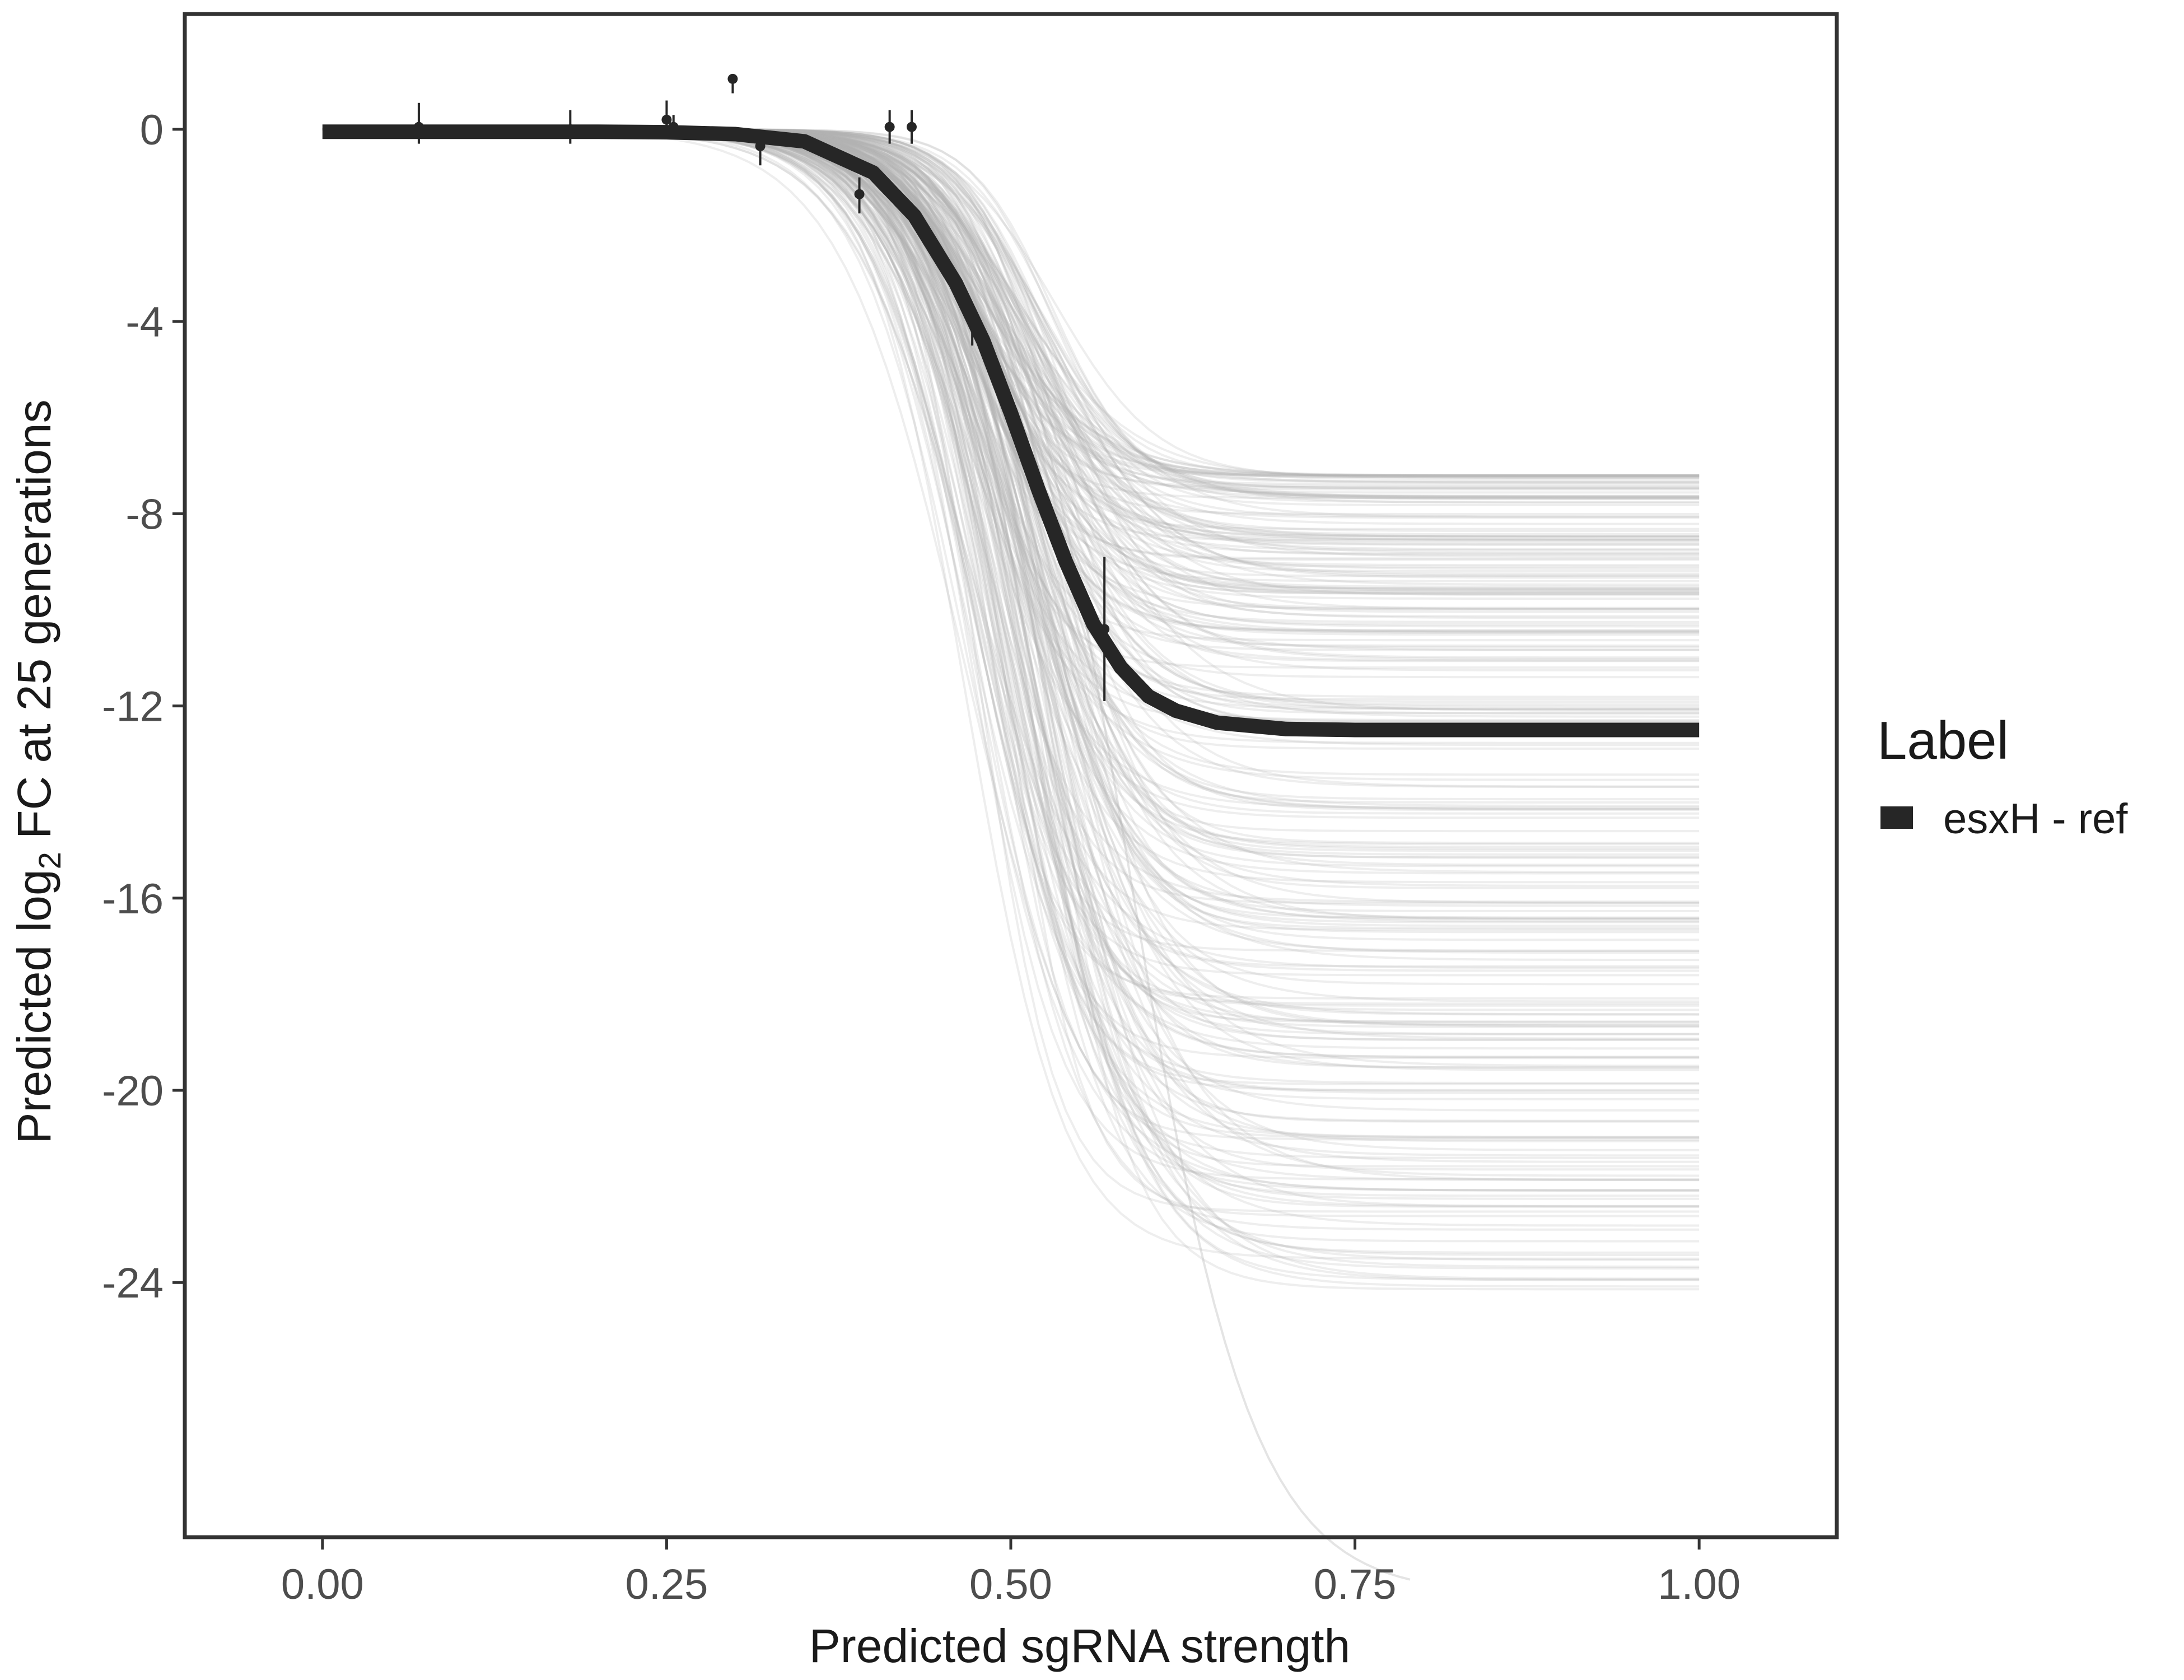 This screenshot has height=1680, width=2184. Describe the element at coordinates (144, 514) in the screenshot. I see `y-tick-label: -8` at that location.